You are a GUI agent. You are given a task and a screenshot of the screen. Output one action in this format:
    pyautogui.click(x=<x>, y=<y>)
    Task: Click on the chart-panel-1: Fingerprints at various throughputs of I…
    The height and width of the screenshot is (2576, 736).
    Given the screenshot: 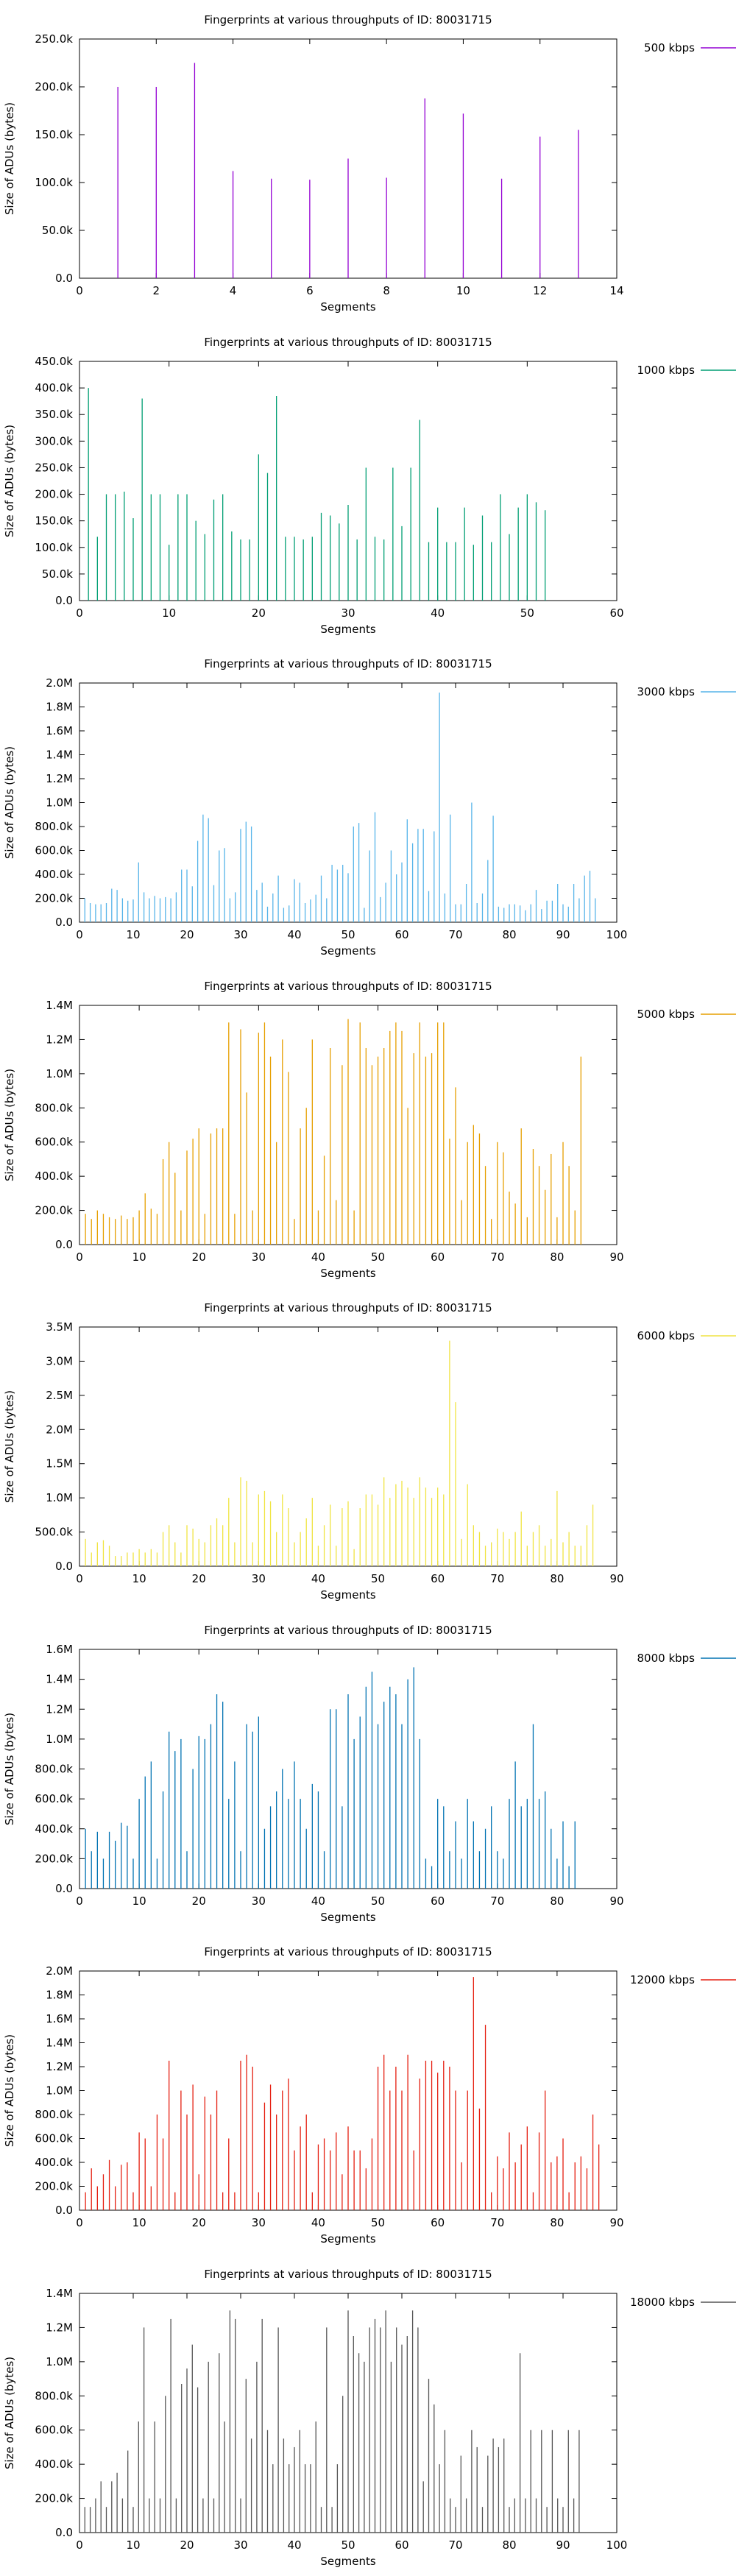 What is the action you would take?
    pyautogui.click(x=369, y=163)
    